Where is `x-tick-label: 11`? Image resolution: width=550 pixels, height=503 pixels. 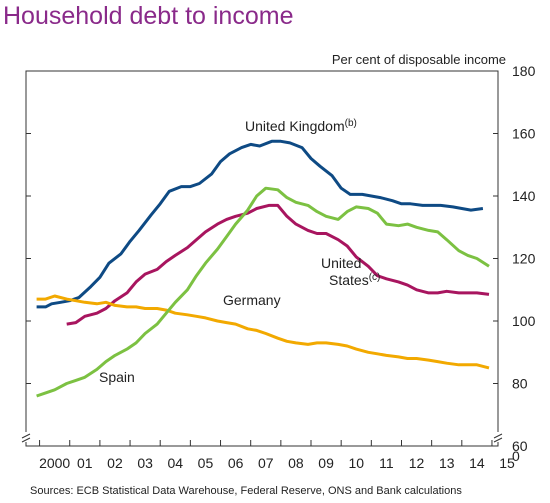 x-tick-label: 11 is located at coordinates (386, 463).